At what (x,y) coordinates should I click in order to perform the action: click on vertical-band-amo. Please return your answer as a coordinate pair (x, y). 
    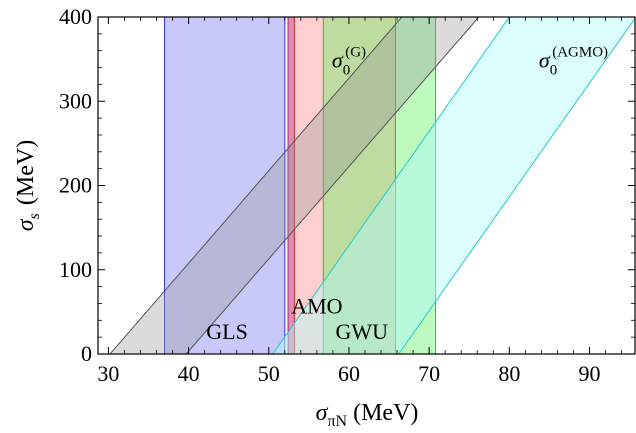
    Looking at the image, I should click on (291, 185).